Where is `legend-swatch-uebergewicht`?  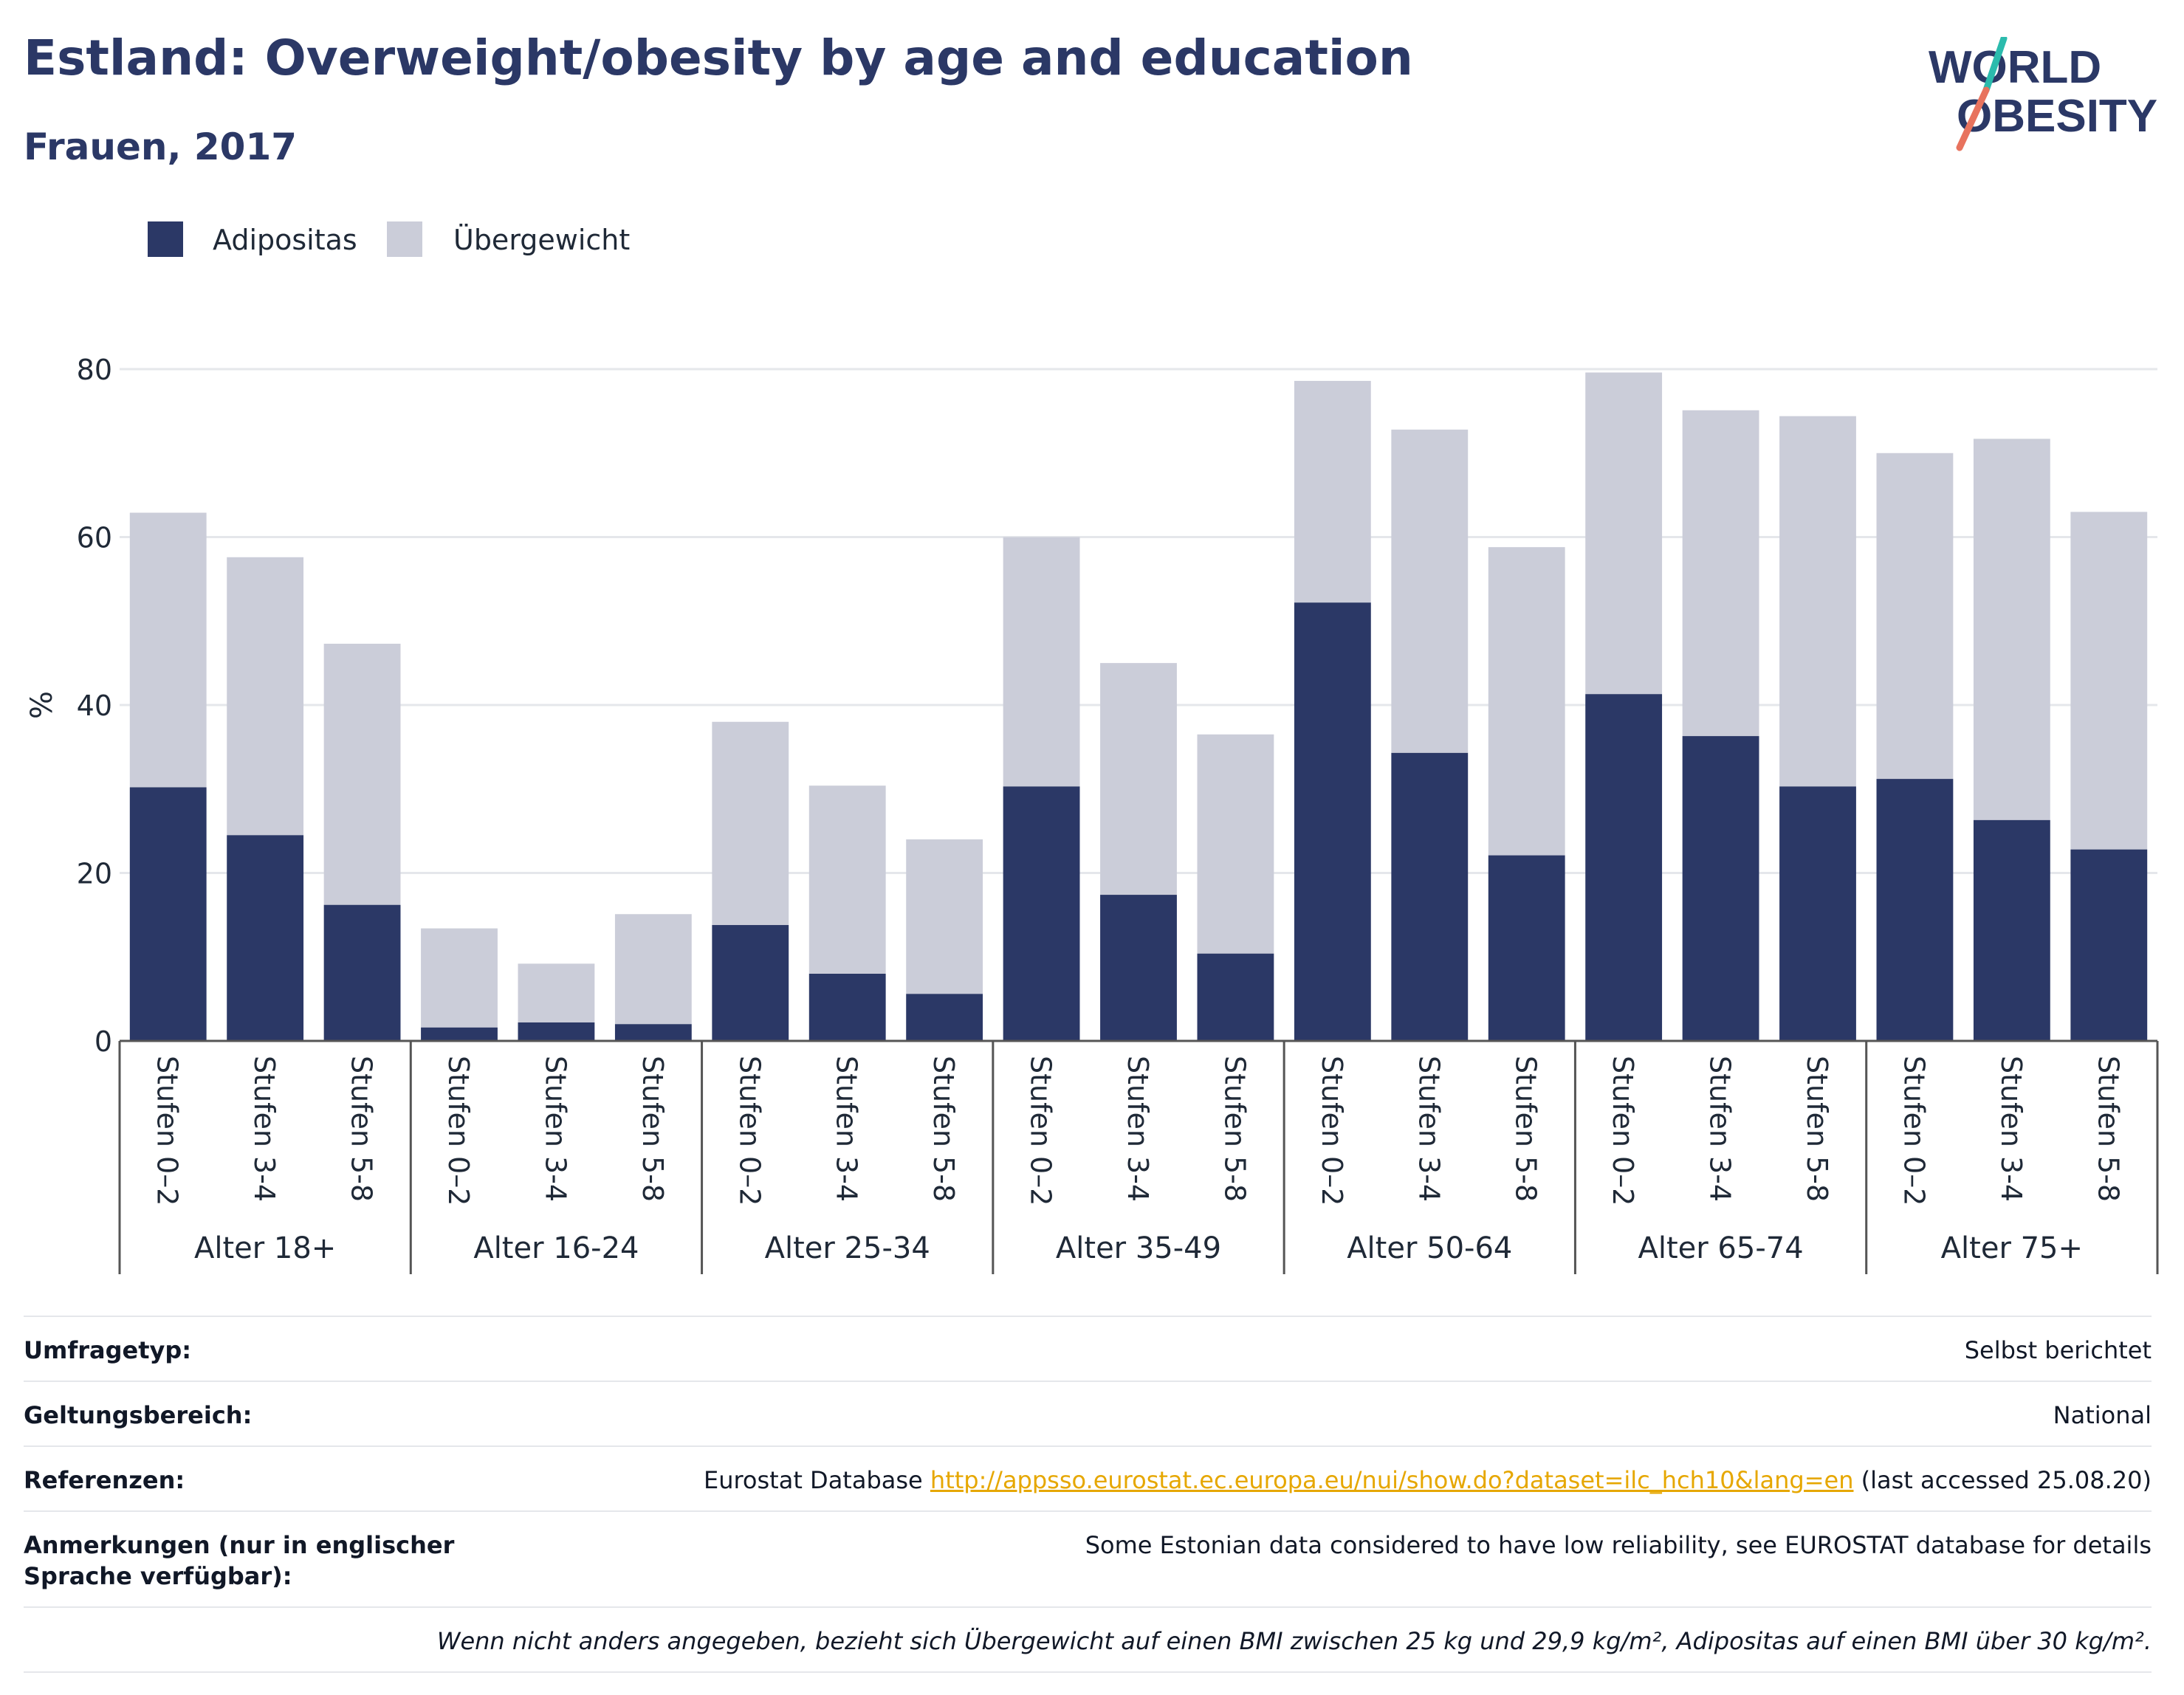
legend-swatch-uebergewicht is located at coordinates (404, 239).